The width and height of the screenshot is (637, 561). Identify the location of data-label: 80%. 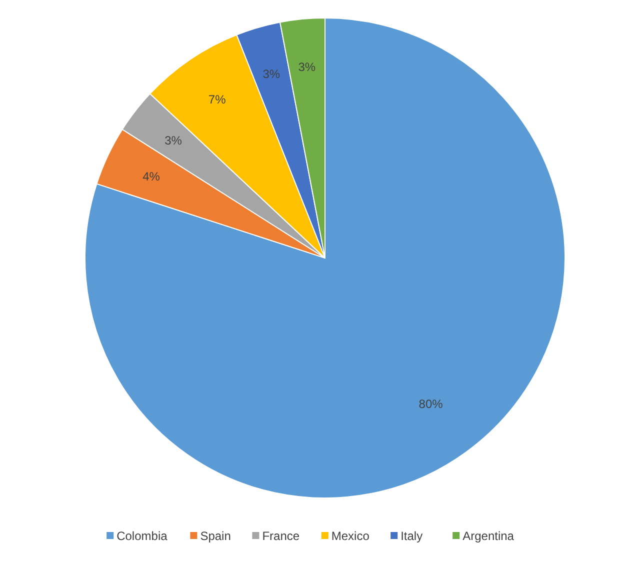
(431, 403).